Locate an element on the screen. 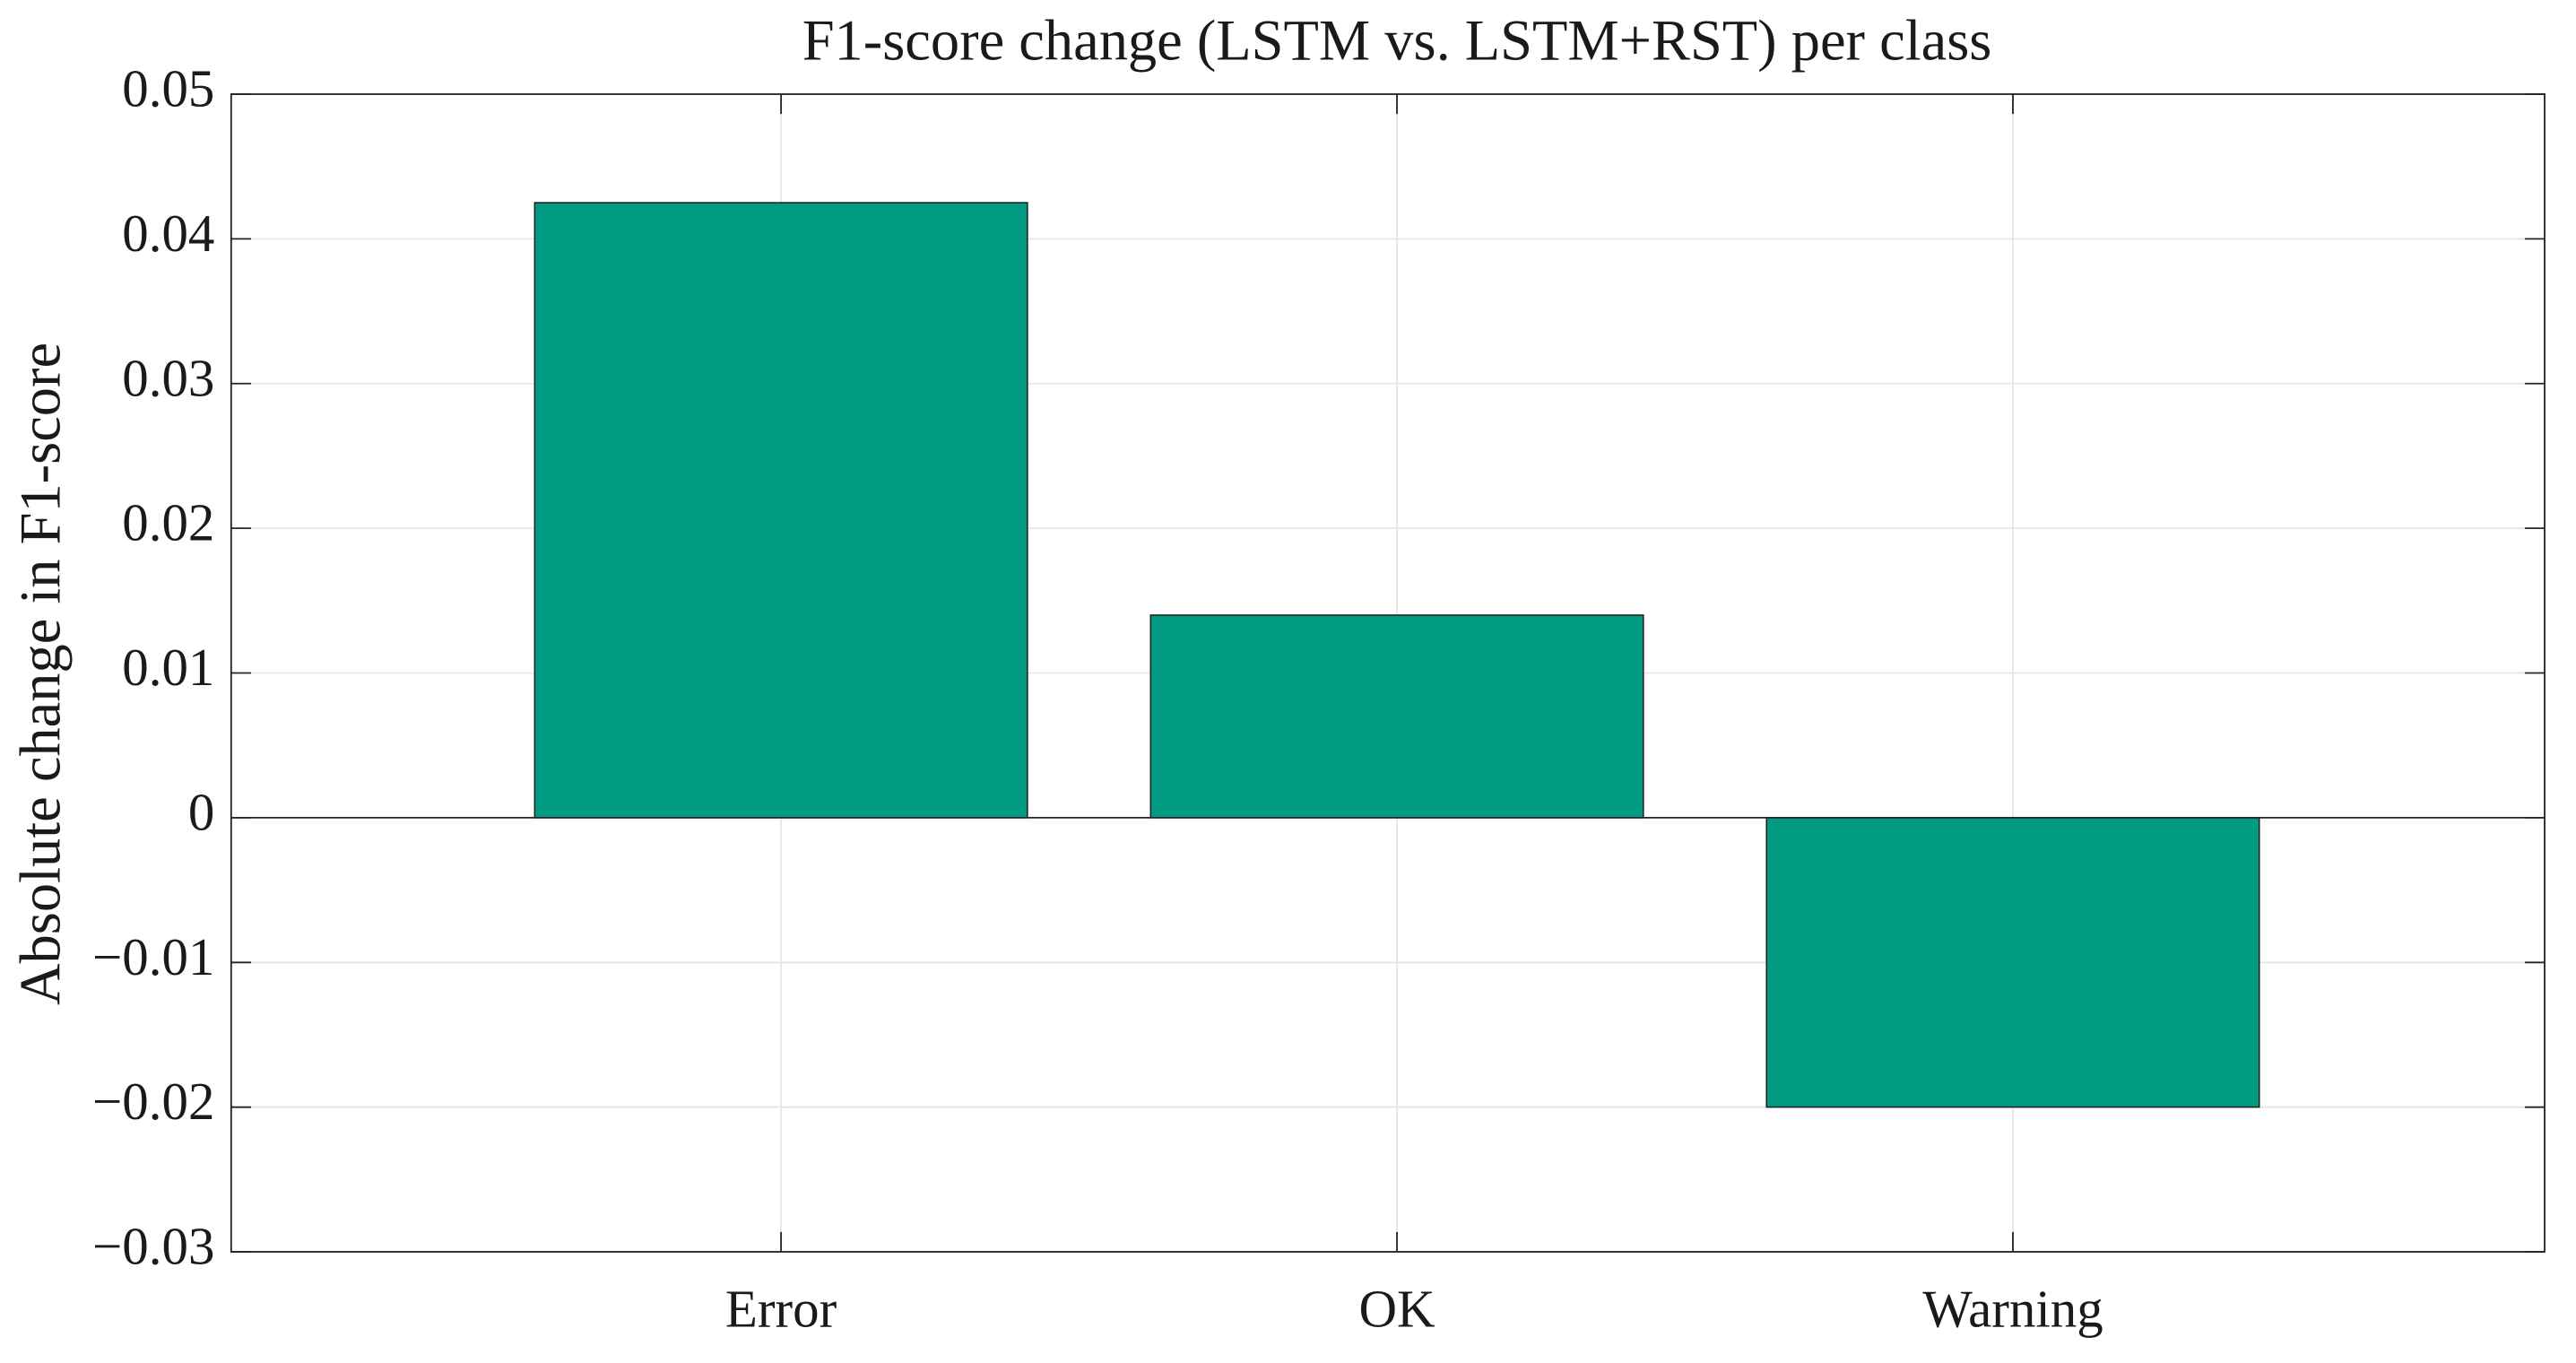  y-tick-label: −0.01 is located at coordinates (153, 956).